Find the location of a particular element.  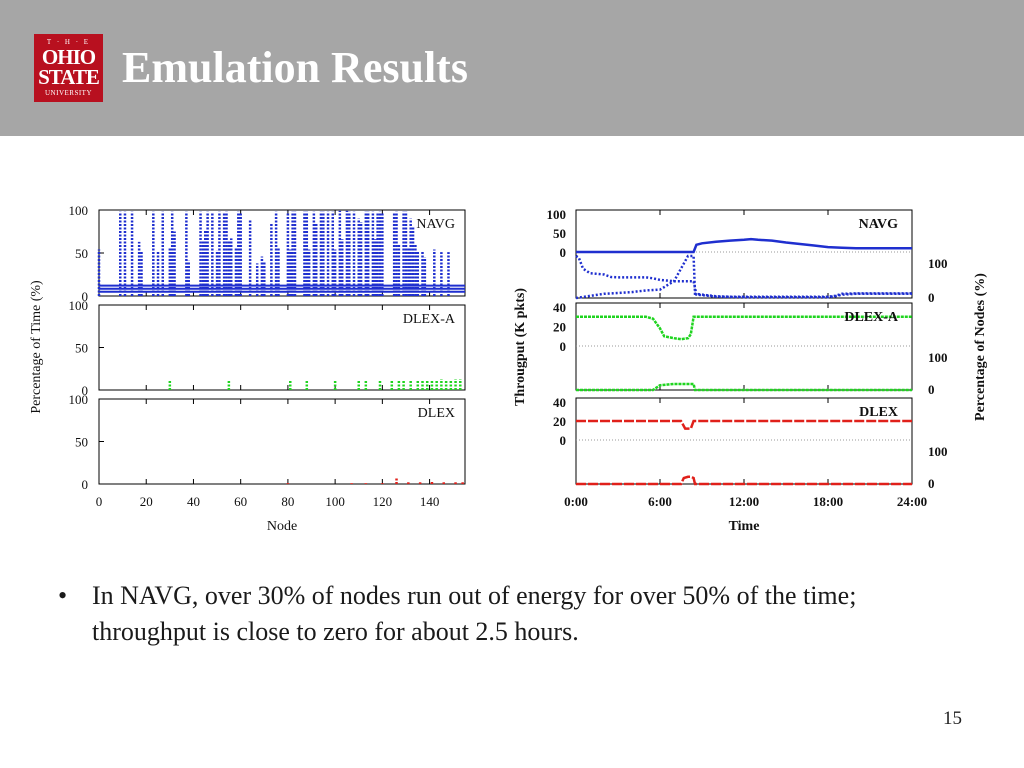

y-axis-label-right: Percentage of Nodes (%) is located at coordinates (980, 347).